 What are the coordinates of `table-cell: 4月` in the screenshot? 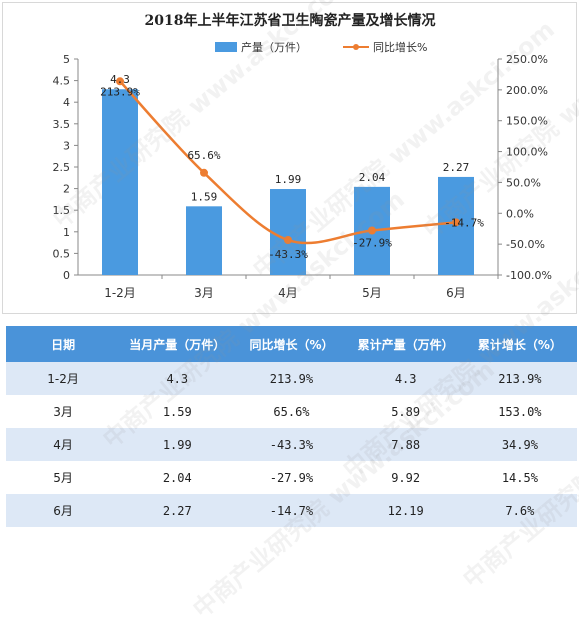 It's located at (63, 444).